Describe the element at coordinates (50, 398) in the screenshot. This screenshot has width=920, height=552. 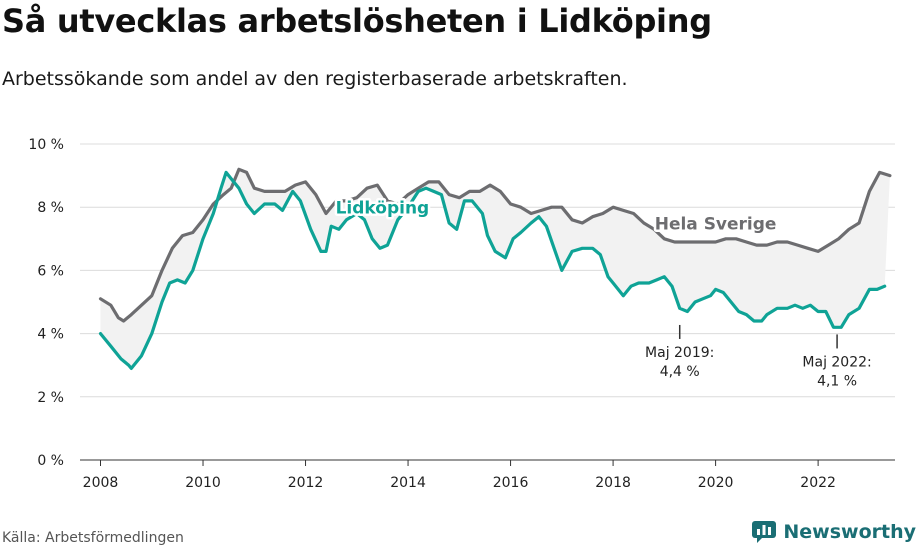
I see `y-tick-label: 2 %` at that location.